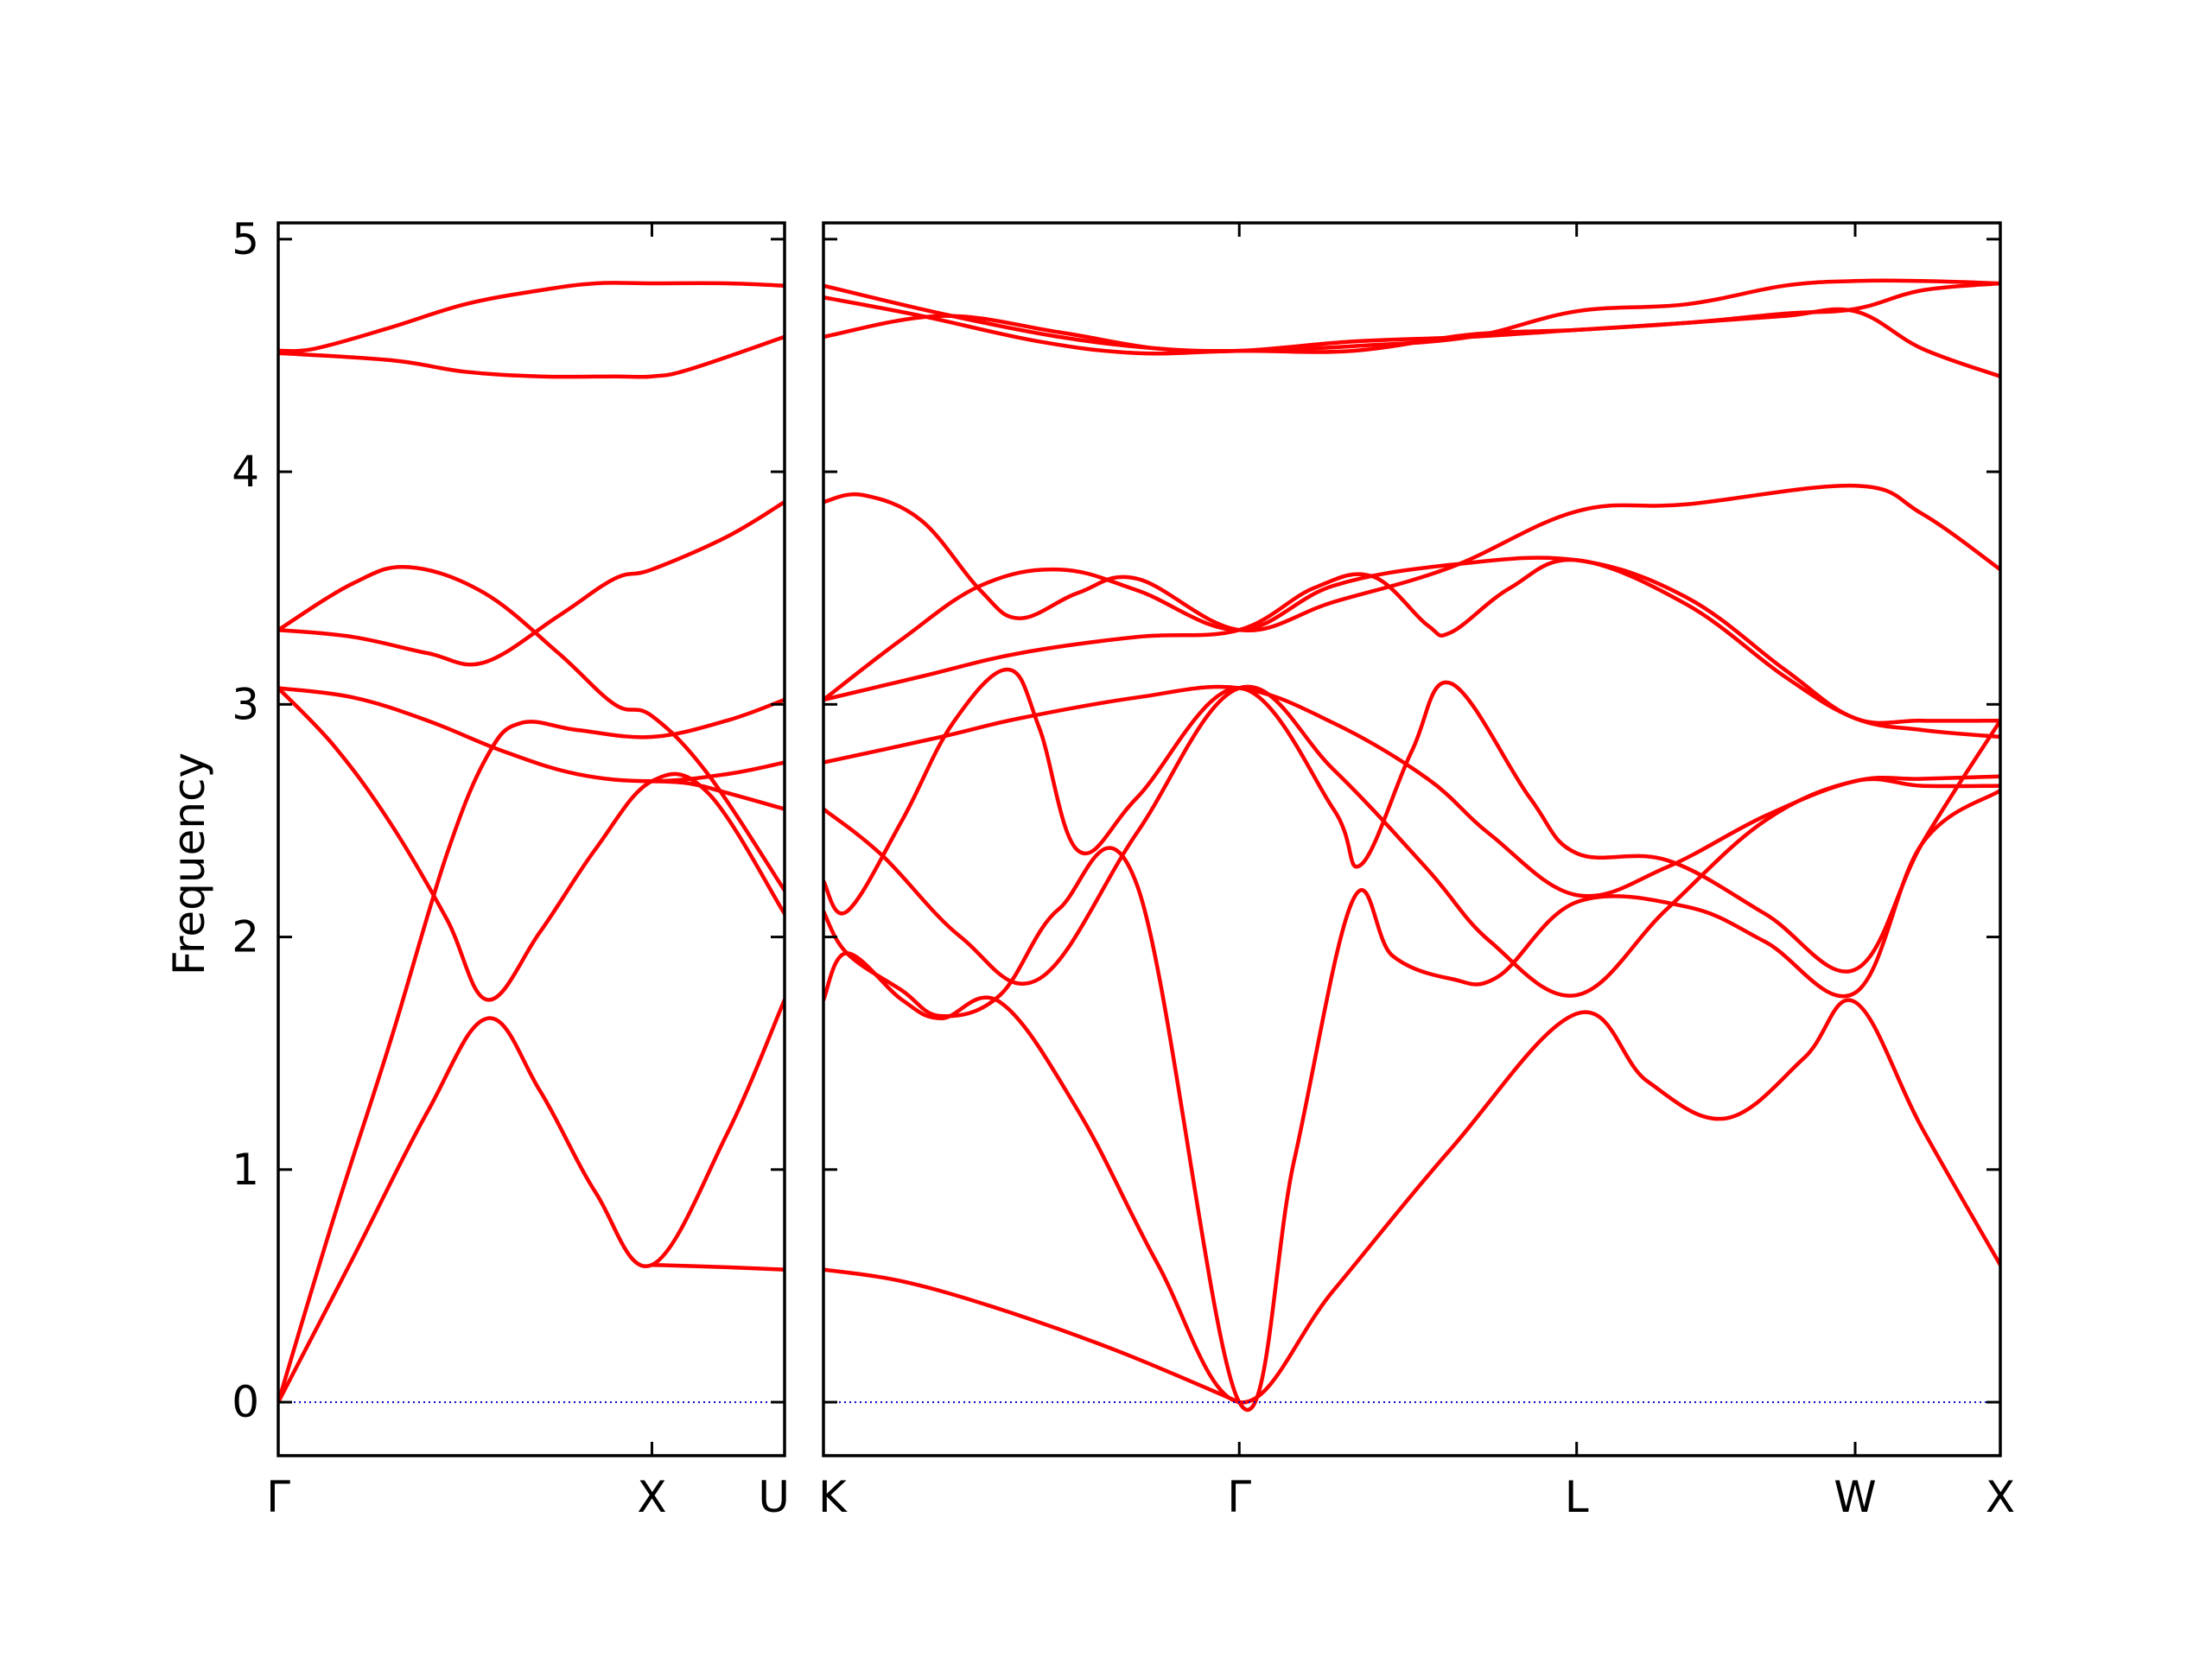  I want to click on y-axis-label: Frequency, so click(189, 864).